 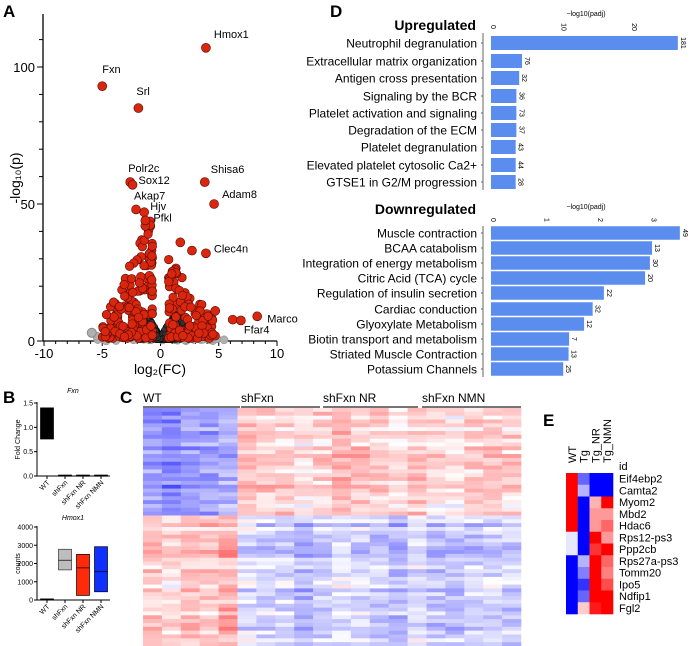 I want to click on category-label: Potassium Channels, so click(x=422, y=370).